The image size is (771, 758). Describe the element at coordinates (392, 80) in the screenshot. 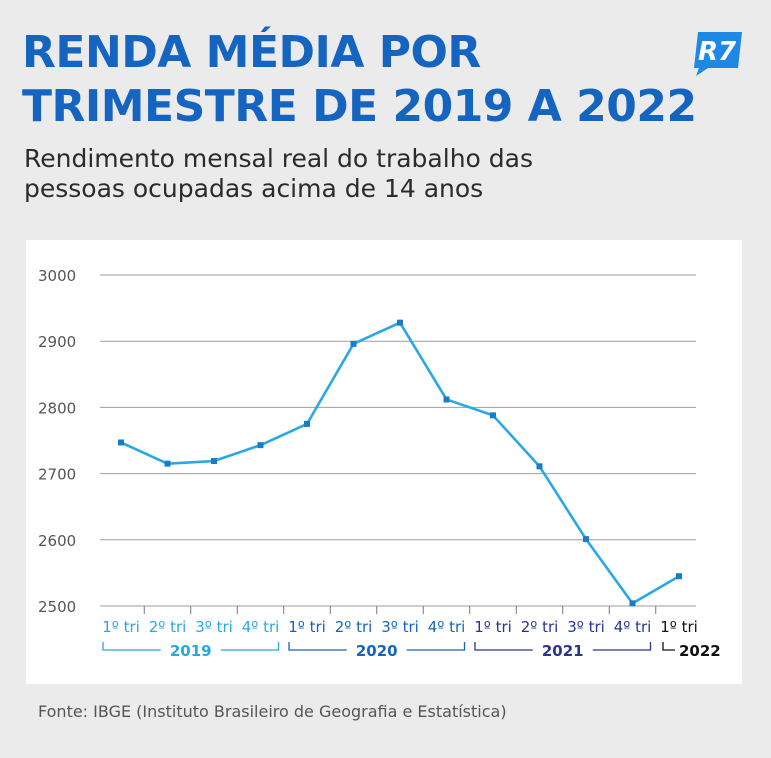

I see `chart-title: RENDA MÉDIA POR TRIMESTRE DE 2019 A 2022` at that location.